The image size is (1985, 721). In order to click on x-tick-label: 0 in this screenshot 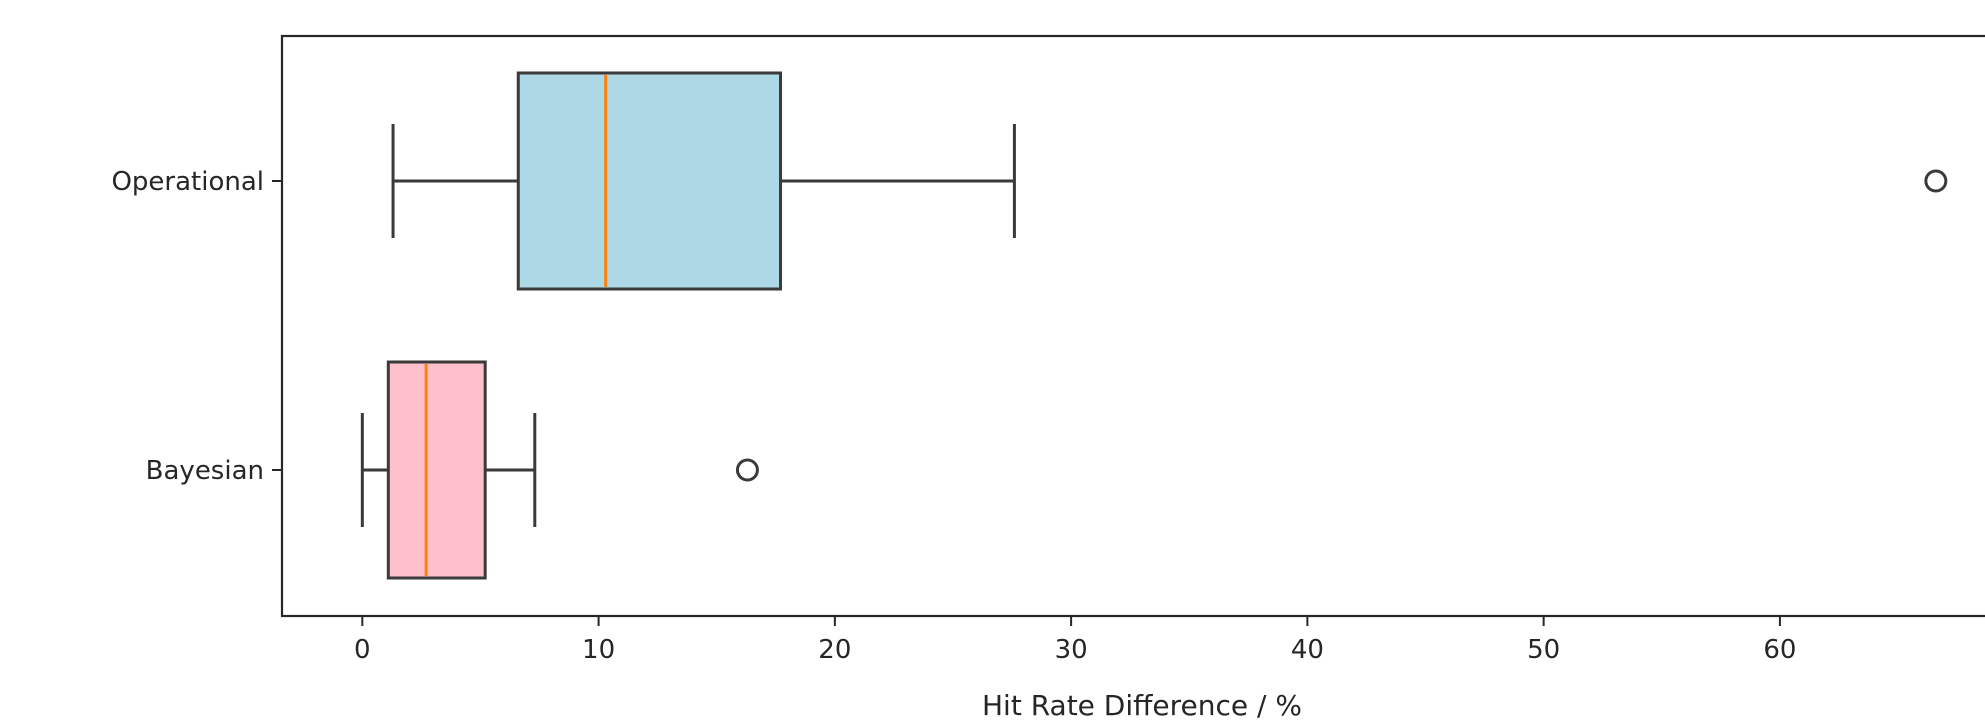, I will do `click(362, 650)`.